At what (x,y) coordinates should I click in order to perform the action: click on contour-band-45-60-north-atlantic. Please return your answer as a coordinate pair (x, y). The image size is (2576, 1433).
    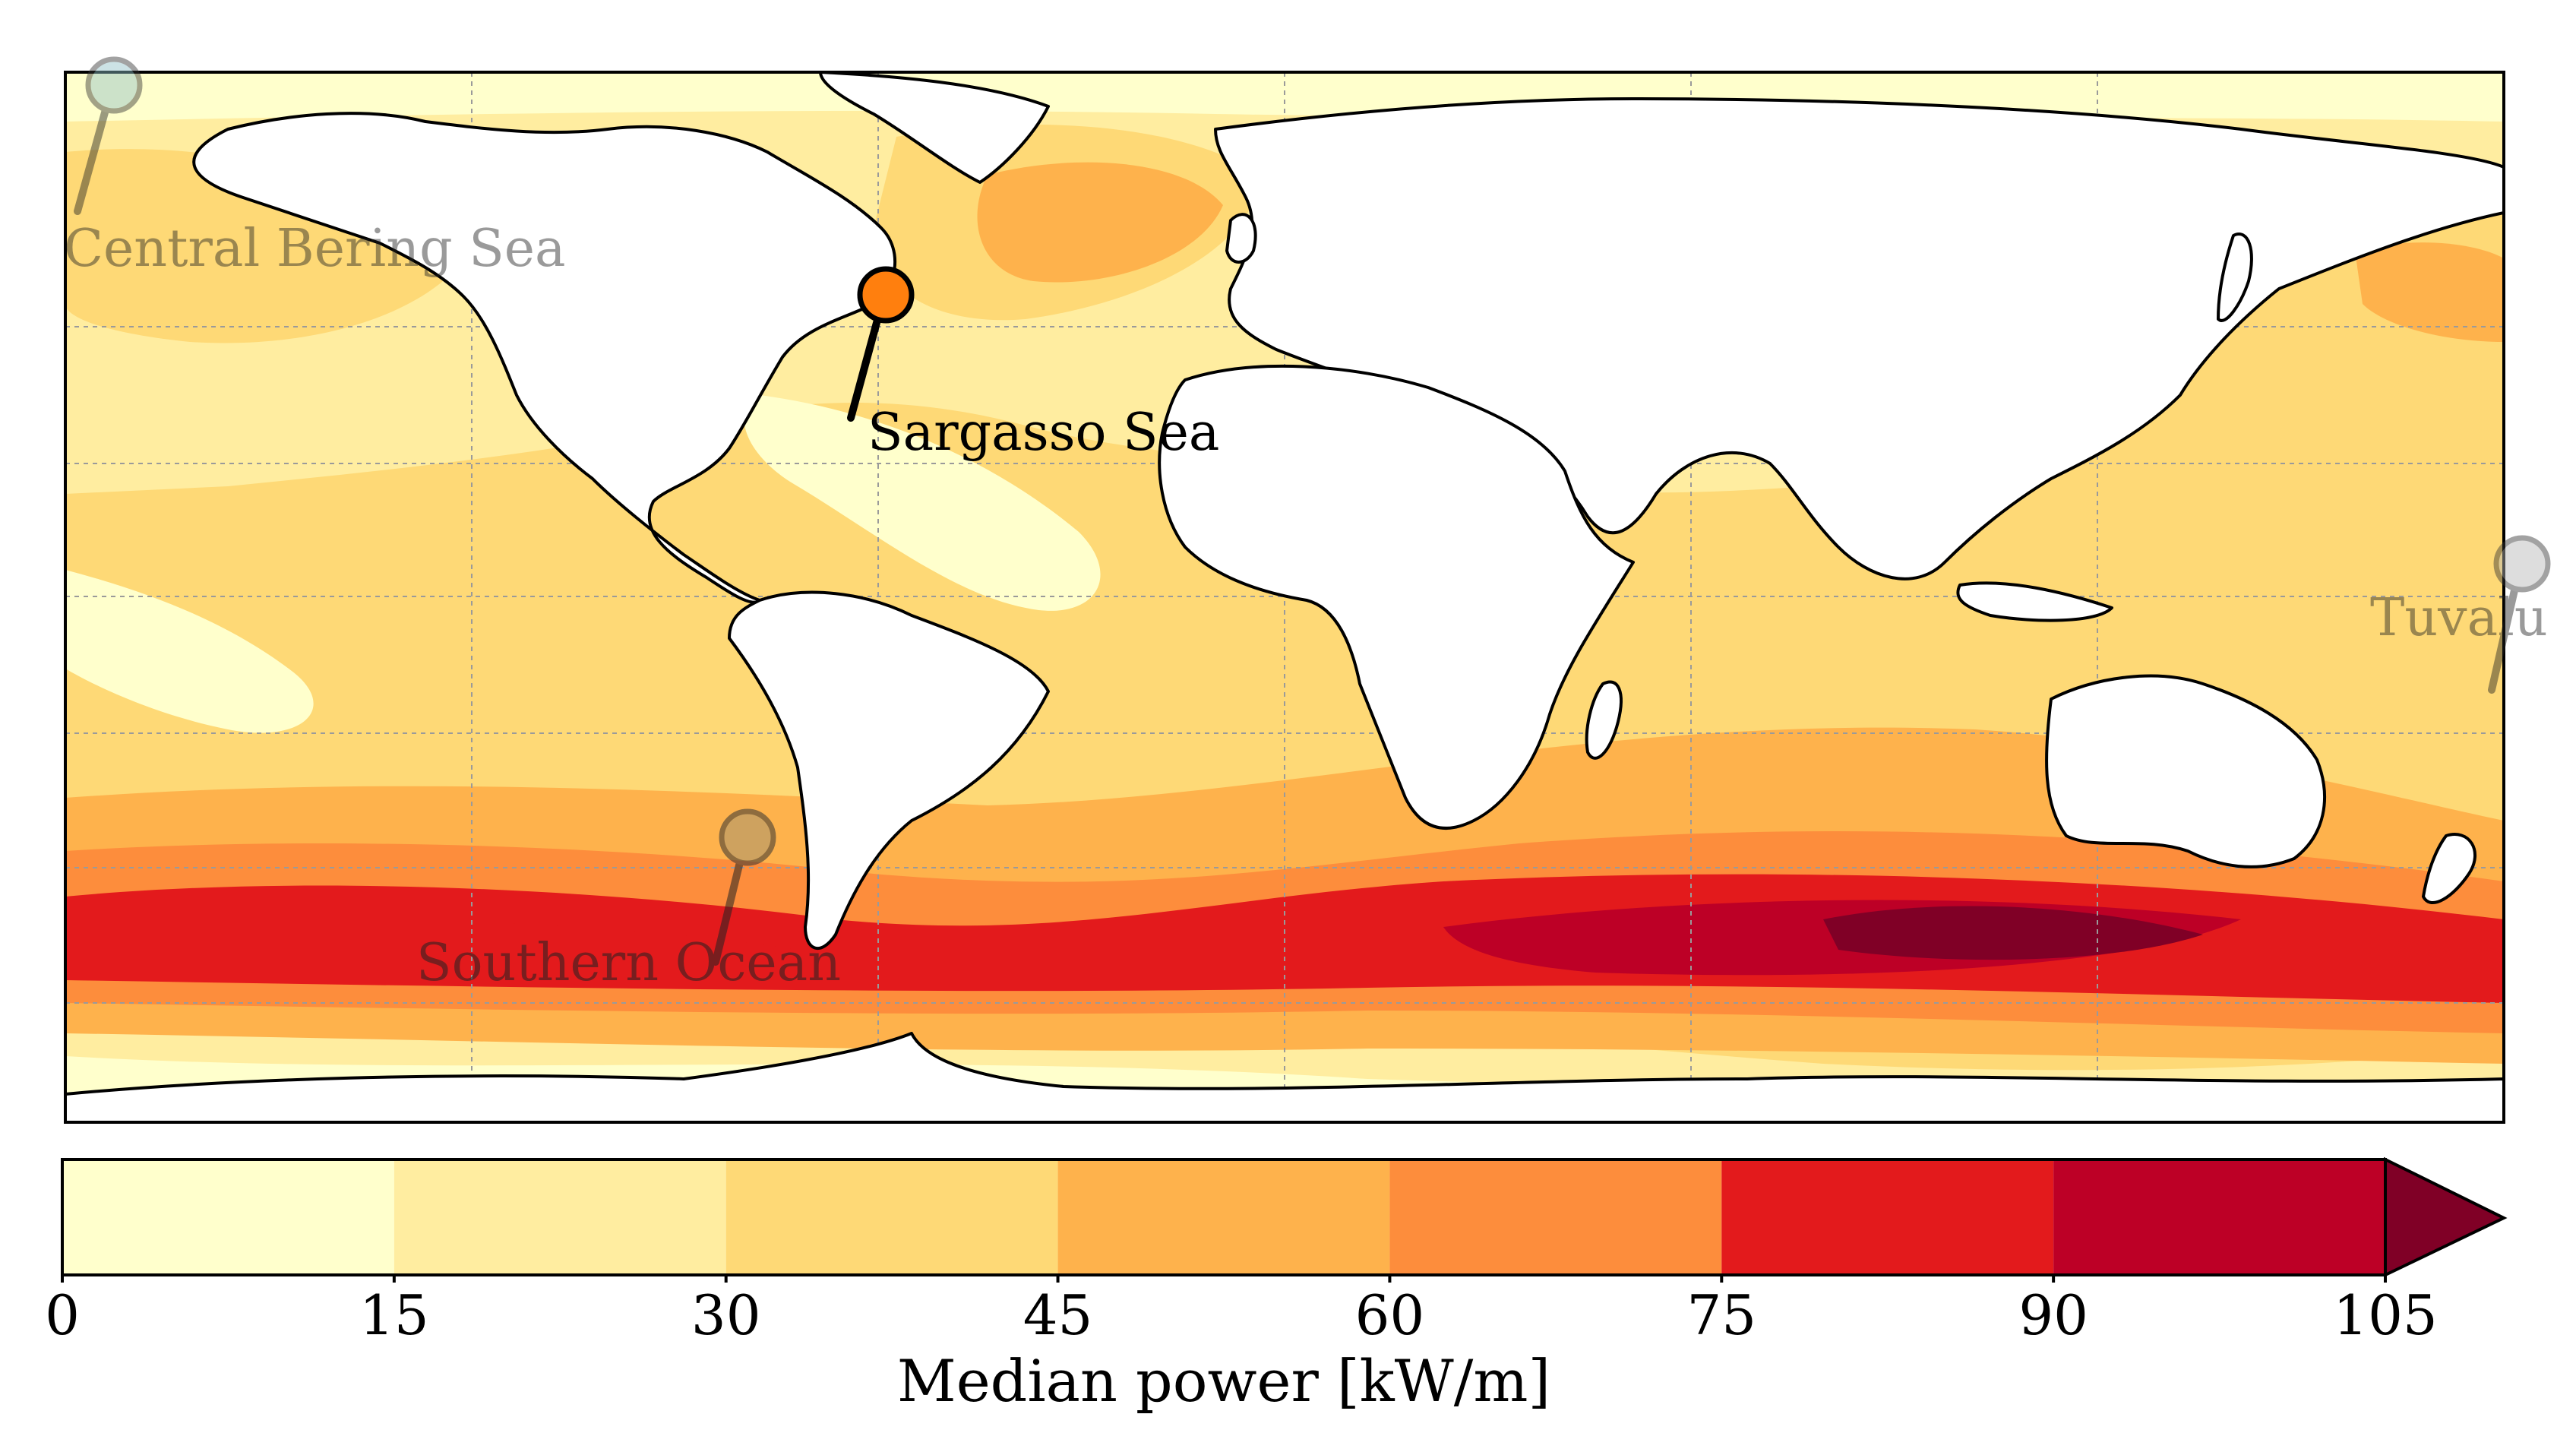
    Looking at the image, I should click on (1100, 222).